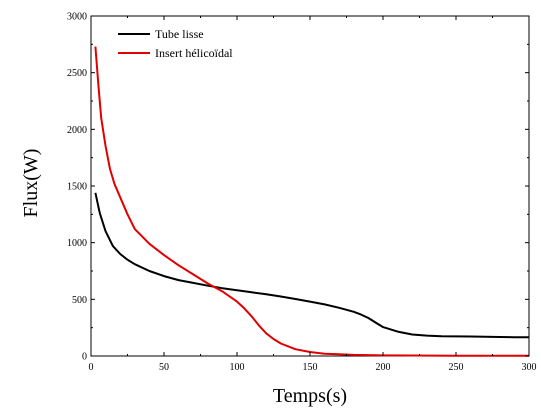  What do you see at coordinates (77, 187) in the screenshot?
I see `y-tick-label: 1500` at bounding box center [77, 187].